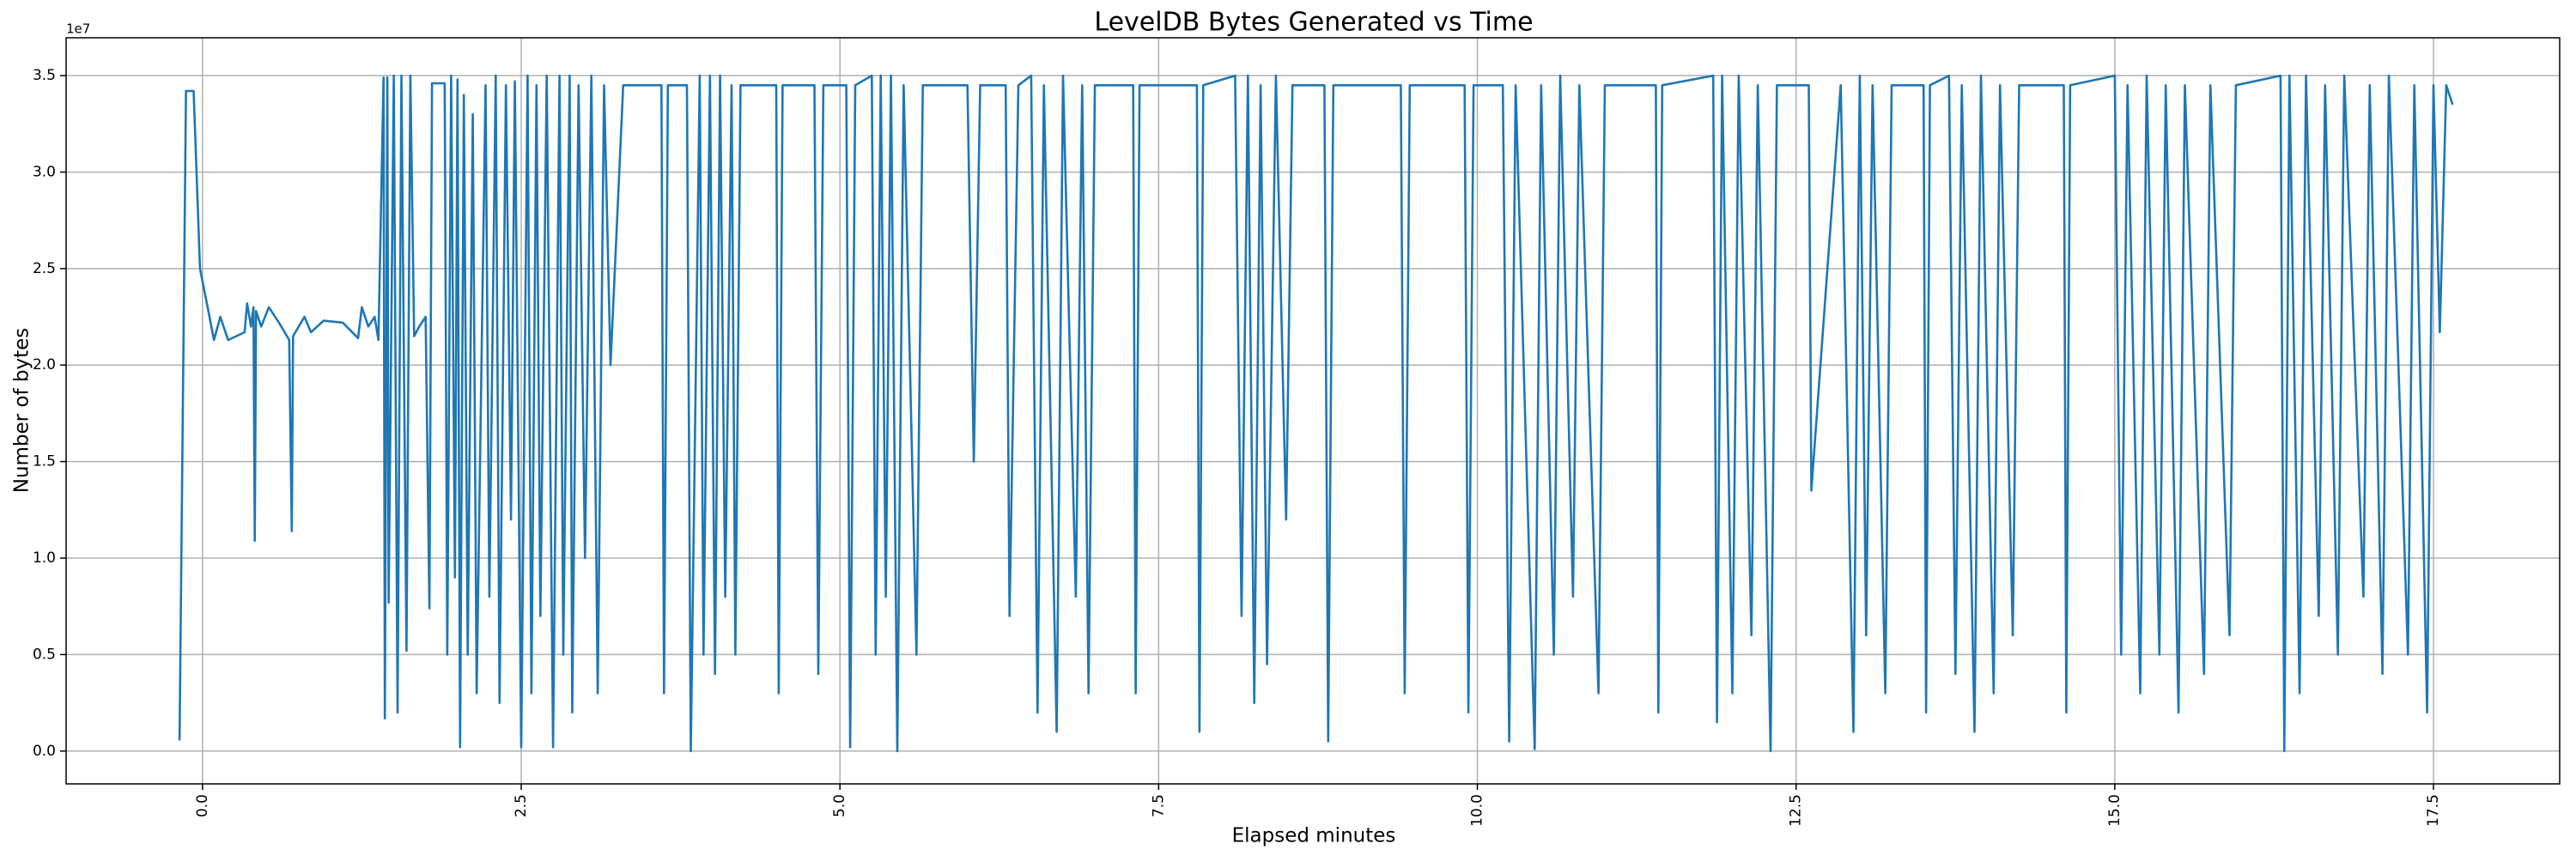 The image size is (2576, 862). Describe the element at coordinates (78, 29) in the screenshot. I see `y-offset-label: 1e7` at that location.